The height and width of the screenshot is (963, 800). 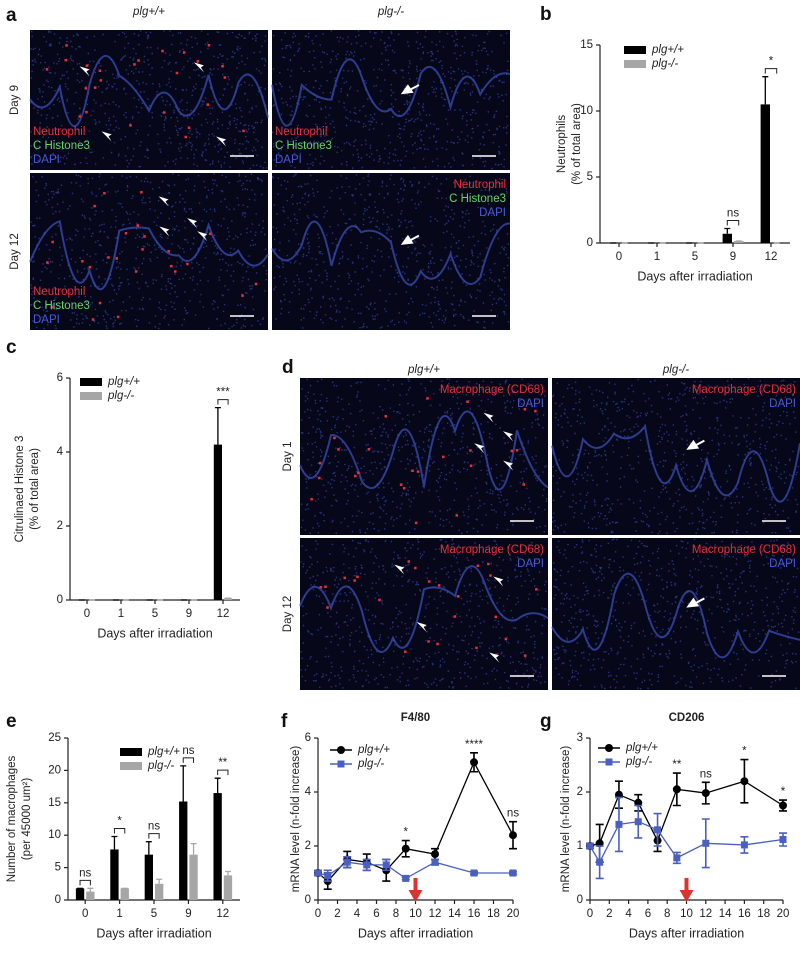 I want to click on x-tick-label: 5, so click(x=695, y=257).